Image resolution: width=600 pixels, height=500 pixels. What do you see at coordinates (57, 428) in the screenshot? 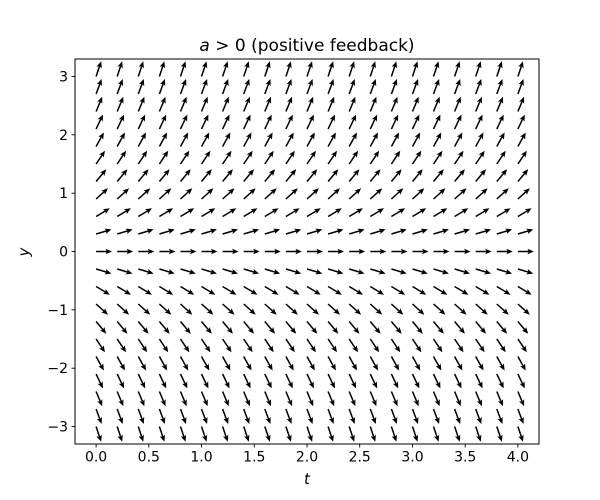
I see `y-tick-label: −3` at bounding box center [57, 428].